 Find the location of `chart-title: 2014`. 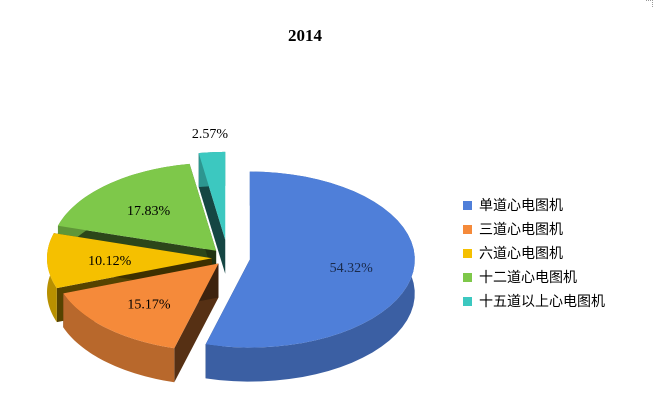

chart-title: 2014 is located at coordinates (305, 35).